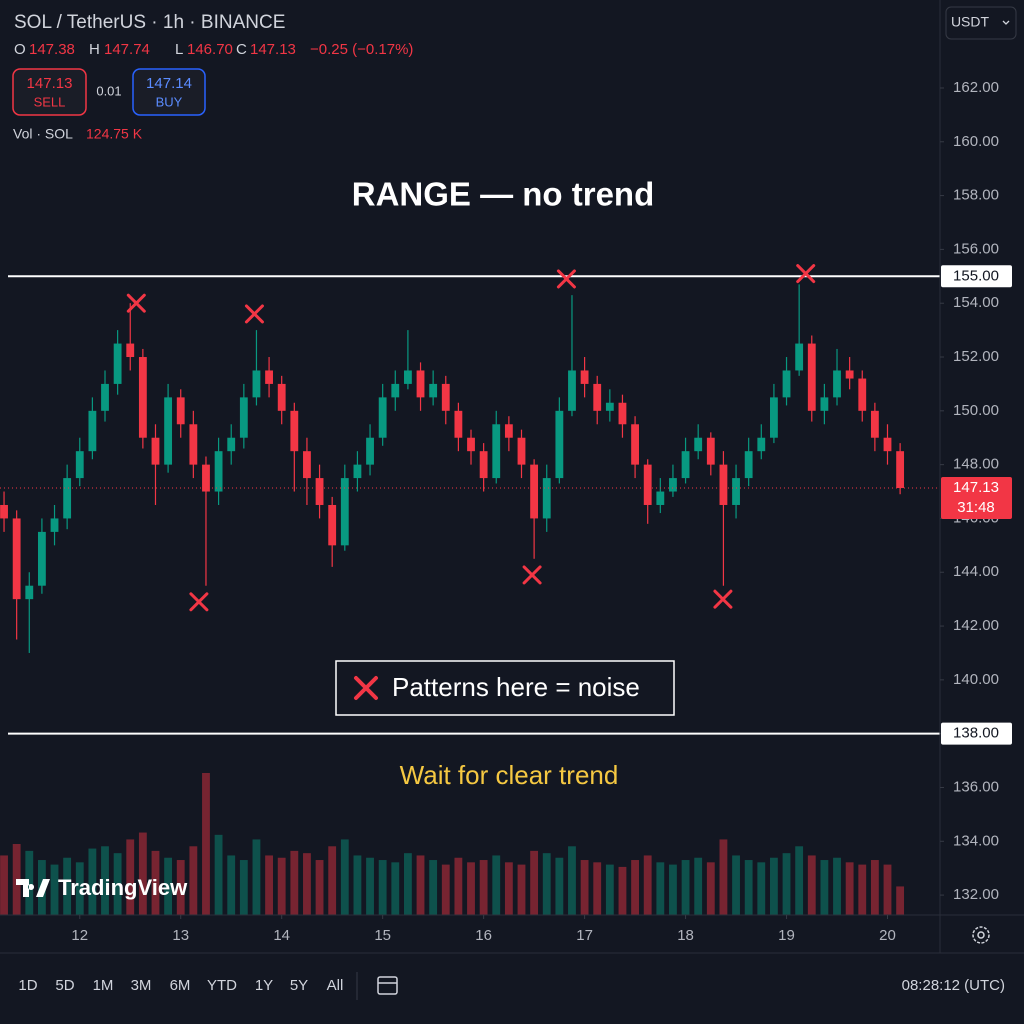  Describe the element at coordinates (976, 625) in the screenshot. I see `y-tick-label: 142.00` at that location.